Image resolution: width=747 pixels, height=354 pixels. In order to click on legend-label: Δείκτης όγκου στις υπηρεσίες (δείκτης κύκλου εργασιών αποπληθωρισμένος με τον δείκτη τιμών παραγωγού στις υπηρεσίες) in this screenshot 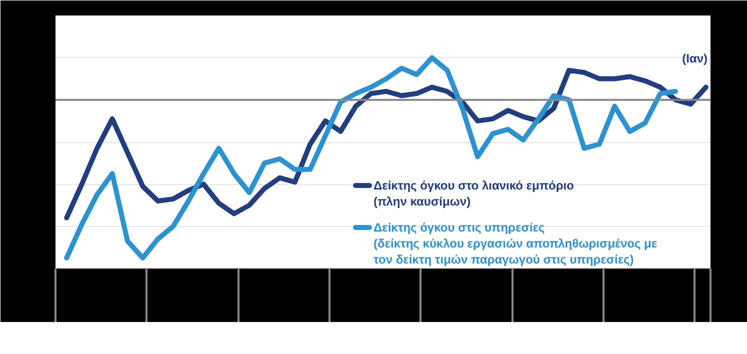, I will do `click(516, 243)`.